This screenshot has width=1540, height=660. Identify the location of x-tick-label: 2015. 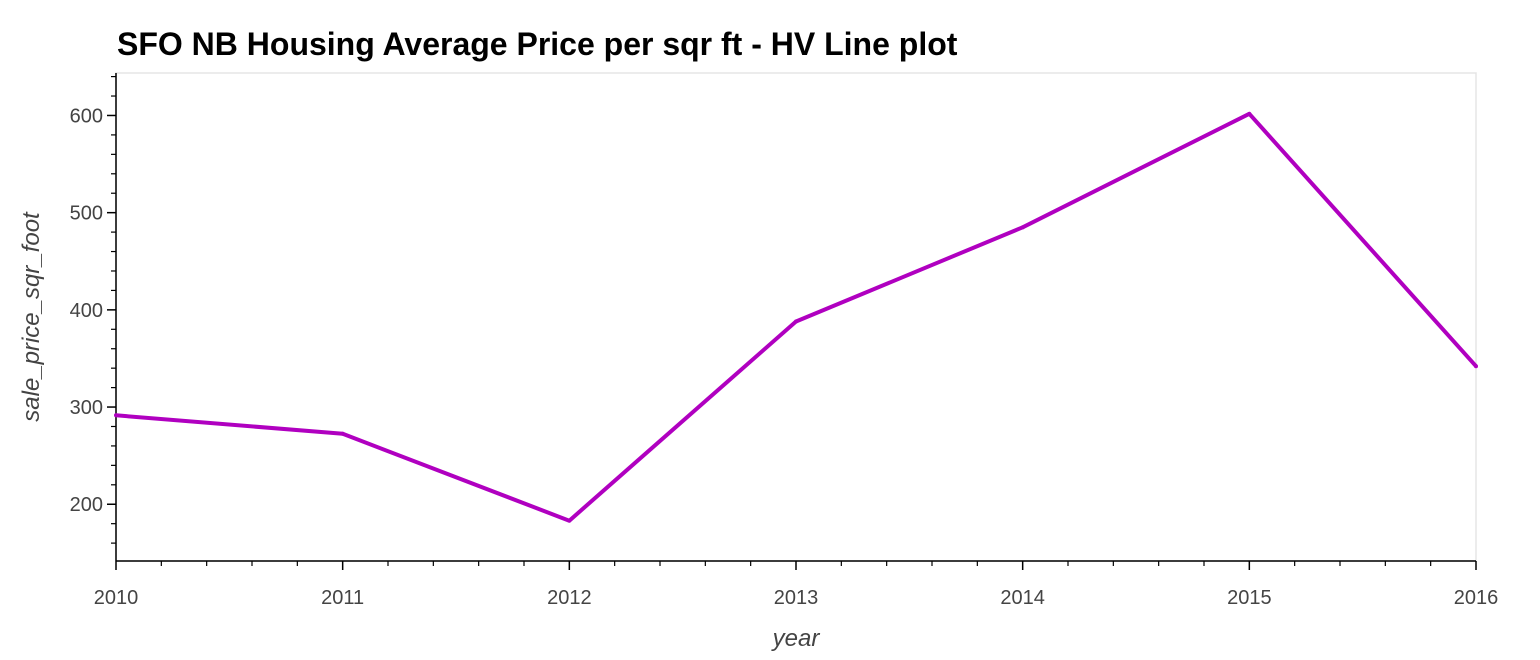
(1249, 598).